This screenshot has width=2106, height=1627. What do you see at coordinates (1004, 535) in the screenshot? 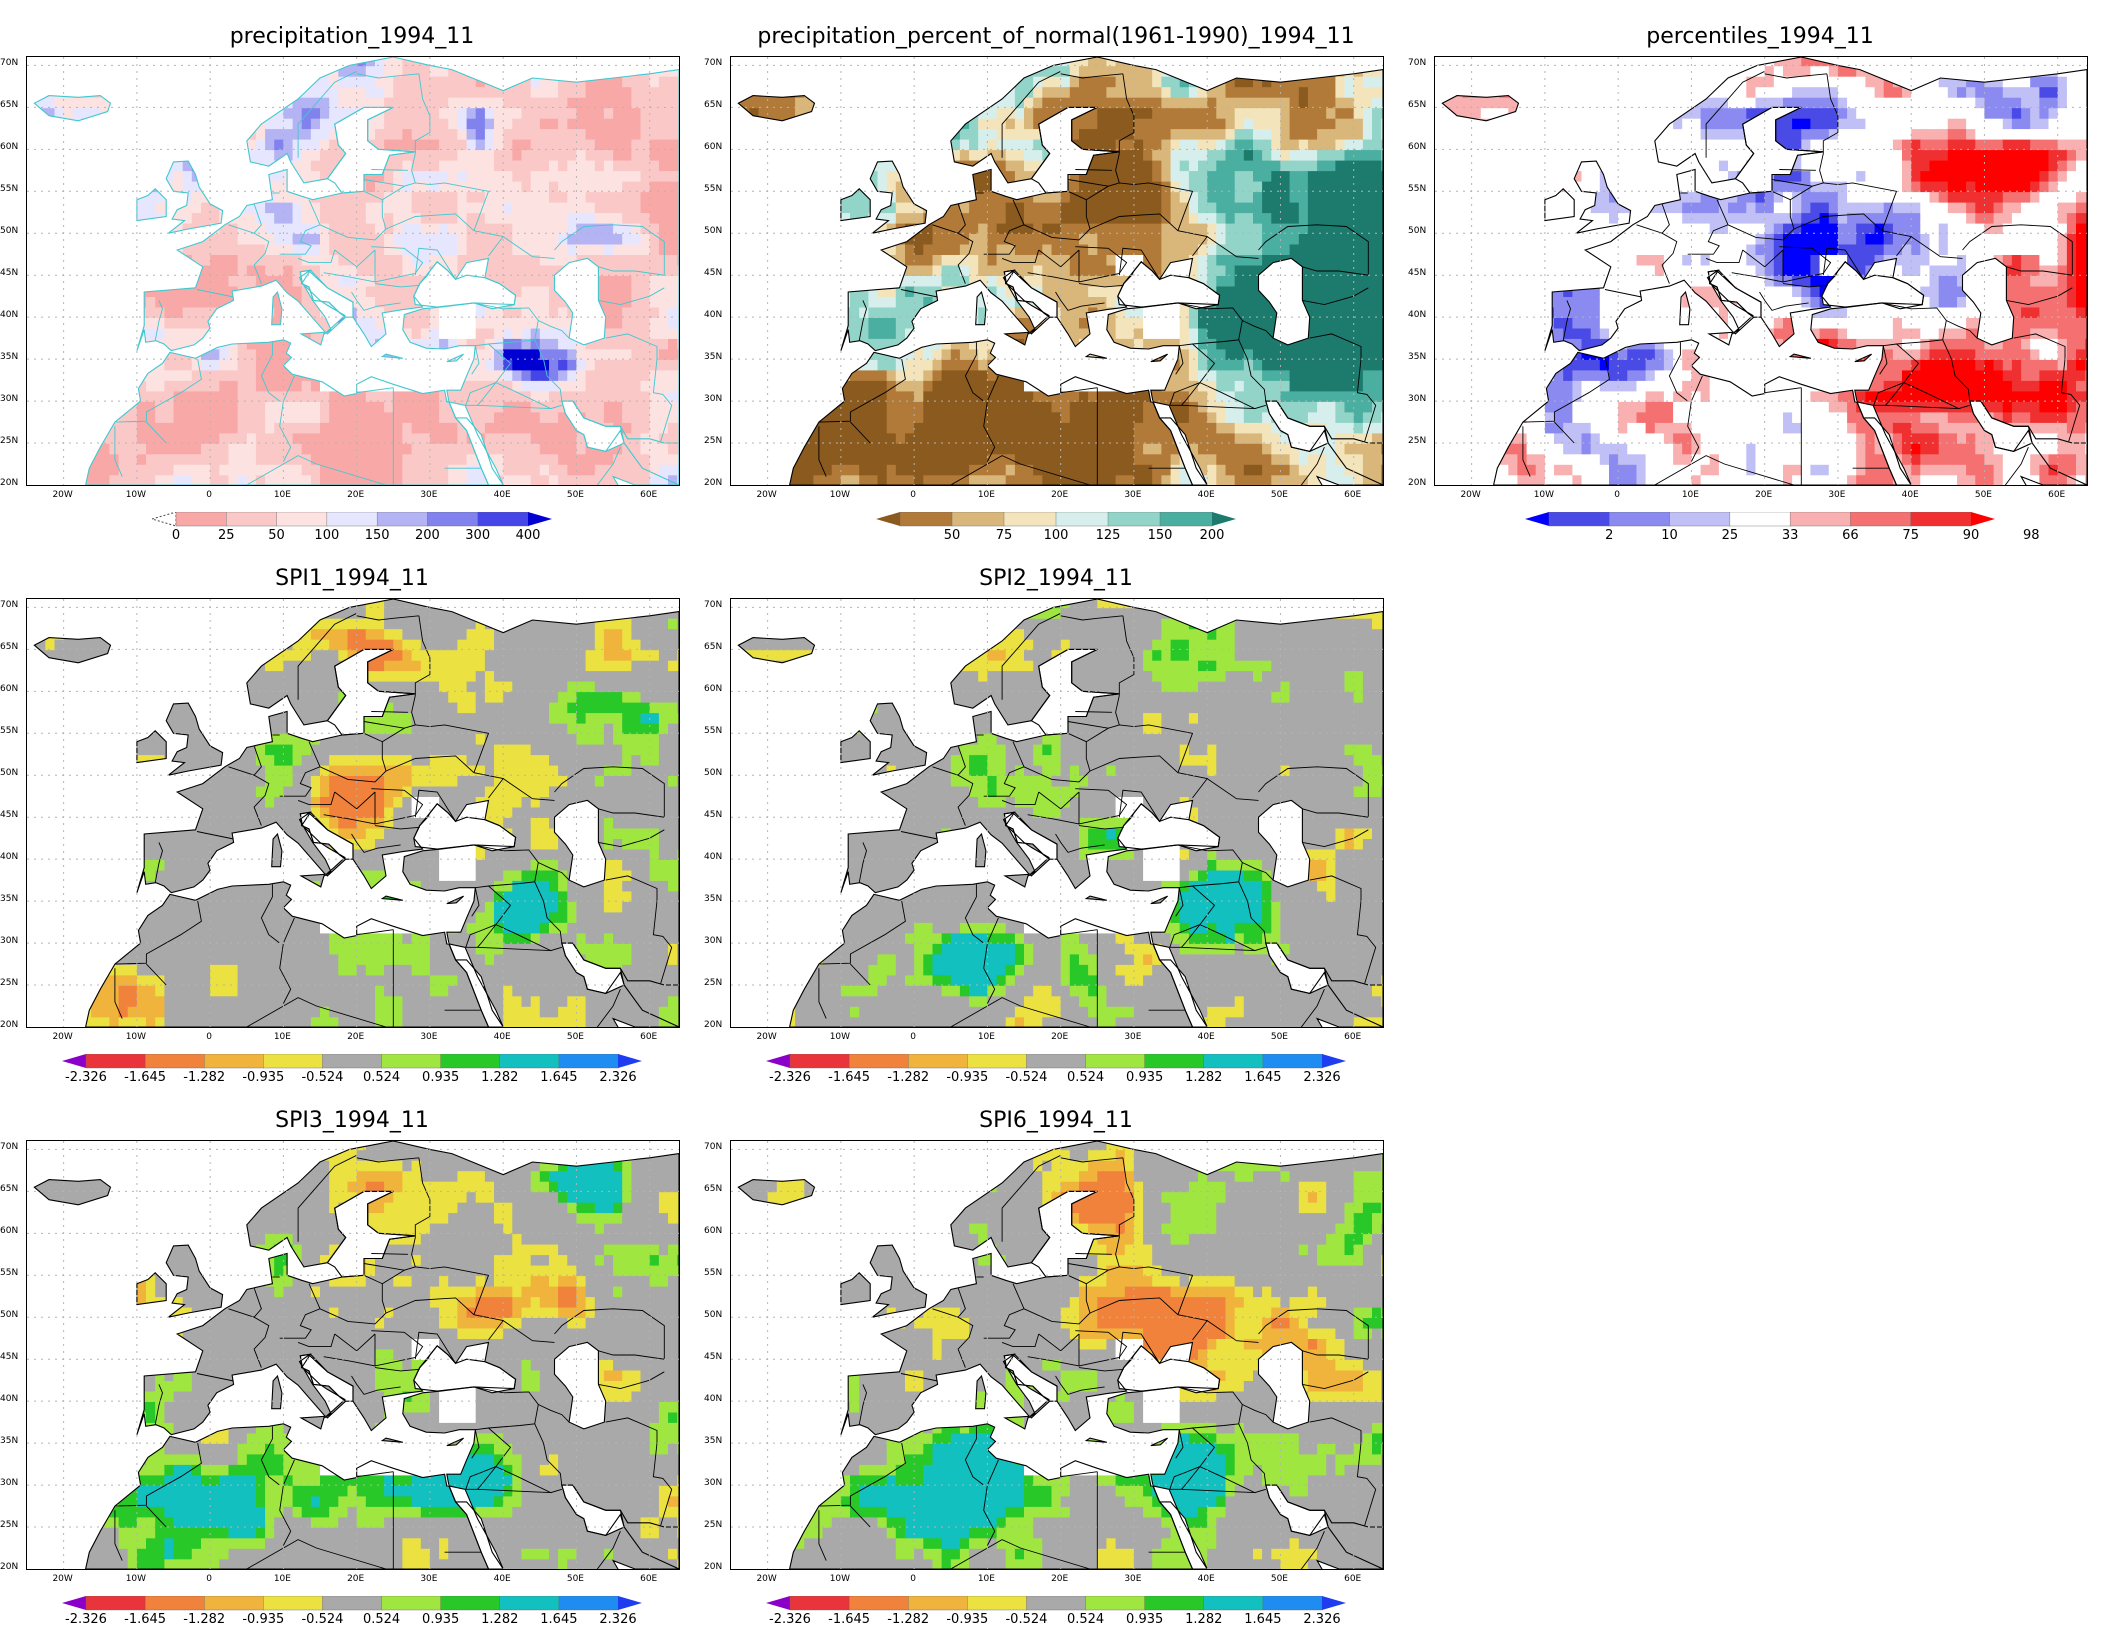
I see `colorbar-label: 75` at bounding box center [1004, 535].